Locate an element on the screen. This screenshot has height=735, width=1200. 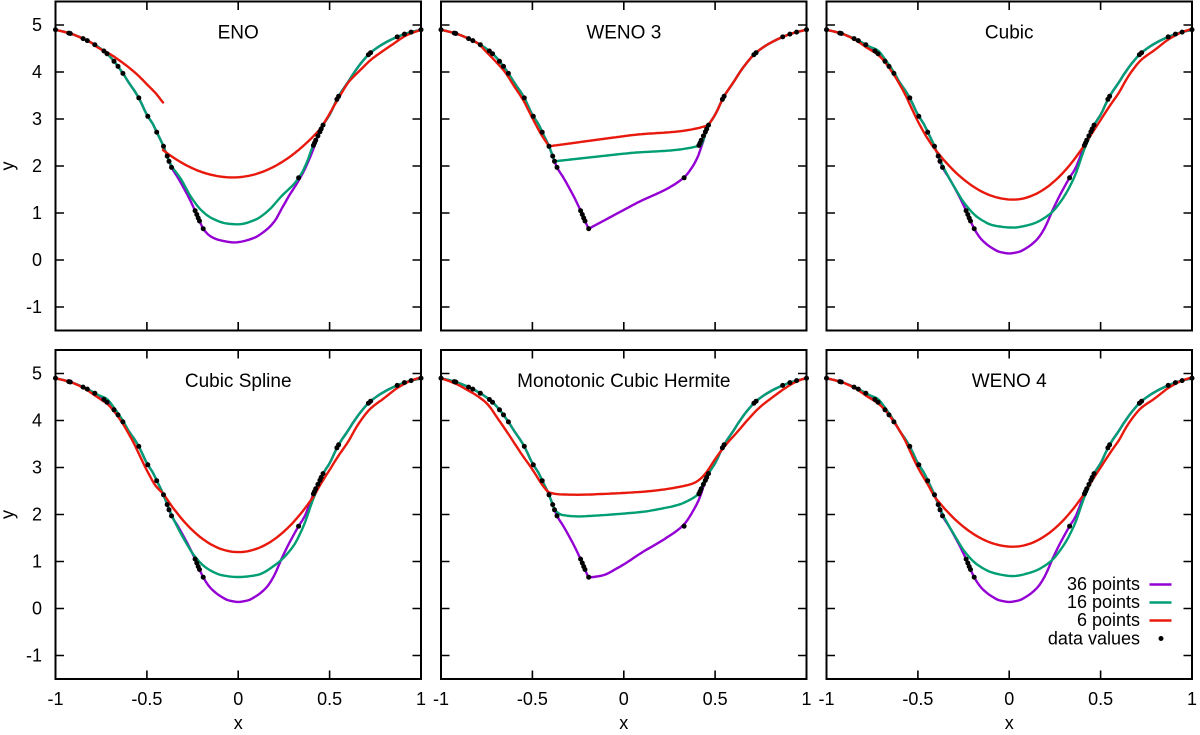
svg-text: 6 points is located at coordinates (1108, 620).